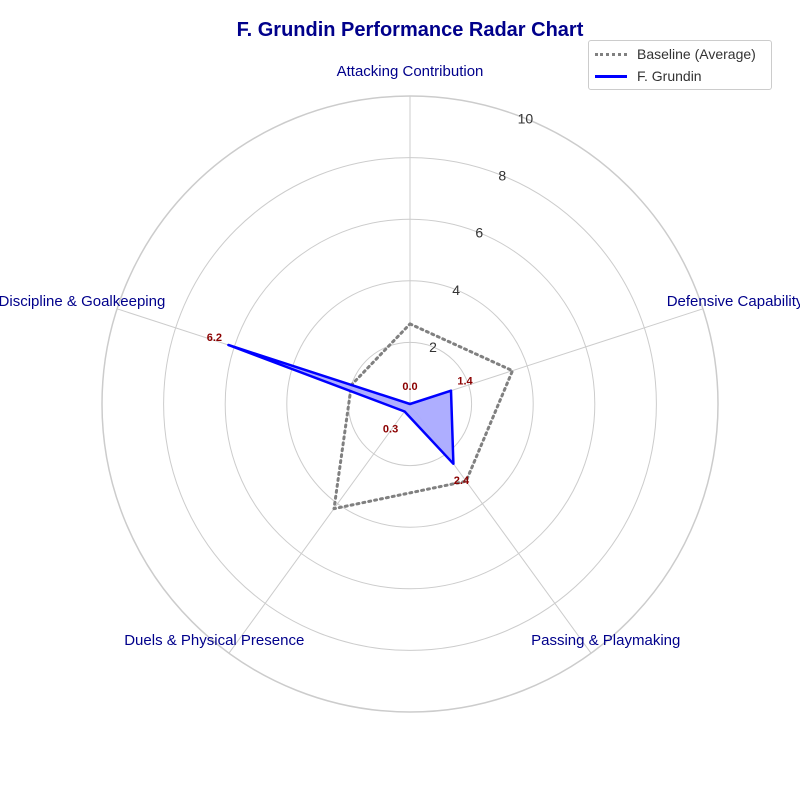  Describe the element at coordinates (82, 301) in the screenshot. I see `axis-label: Discipline & Goalkeeping` at that location.